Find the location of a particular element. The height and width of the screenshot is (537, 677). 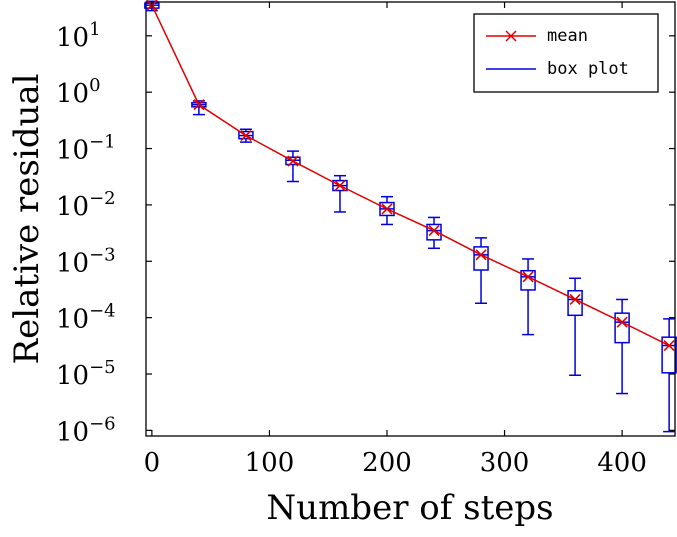

legend-mean-label: mean is located at coordinates (567, 36).